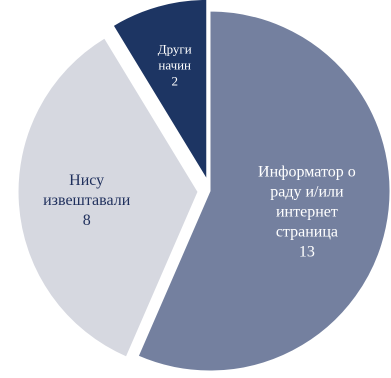 The image size is (391, 378). I want to click on pie-slice-label-1: Информатор о раду и/или интернет страница 13, so click(307, 212).